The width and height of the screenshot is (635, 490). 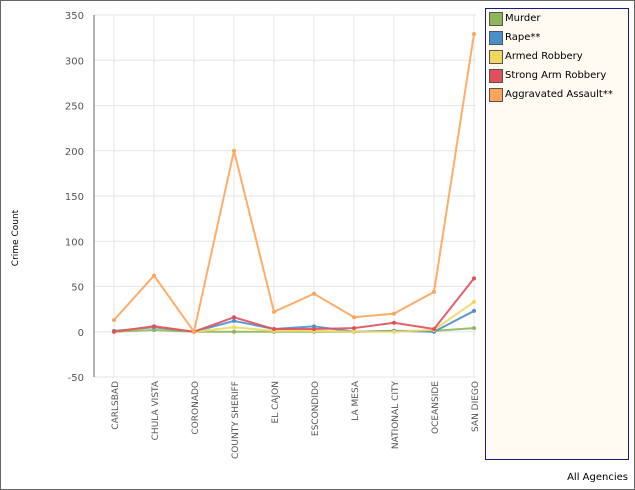 I want to click on x-tick-label: EL CAJON, so click(x=276, y=402).